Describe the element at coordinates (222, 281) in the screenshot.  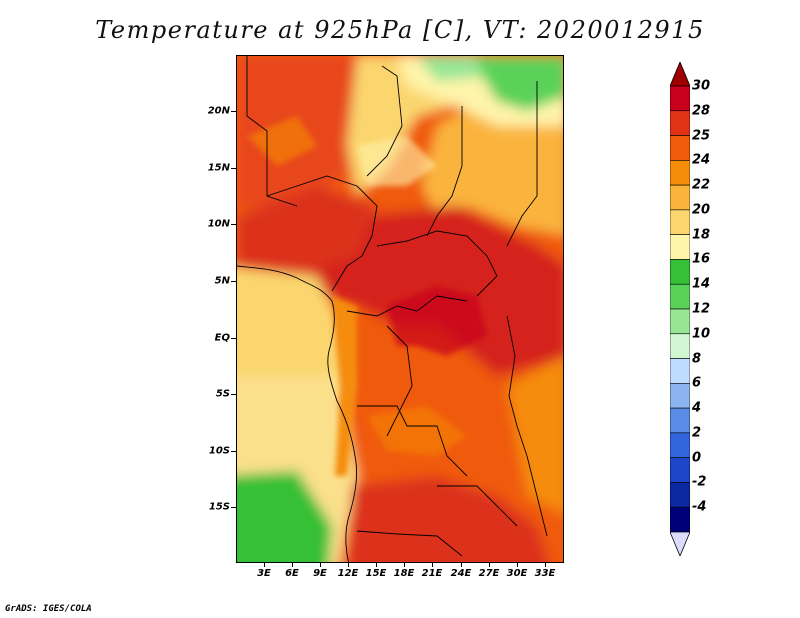
I see `lat-label: 5N` at that location.